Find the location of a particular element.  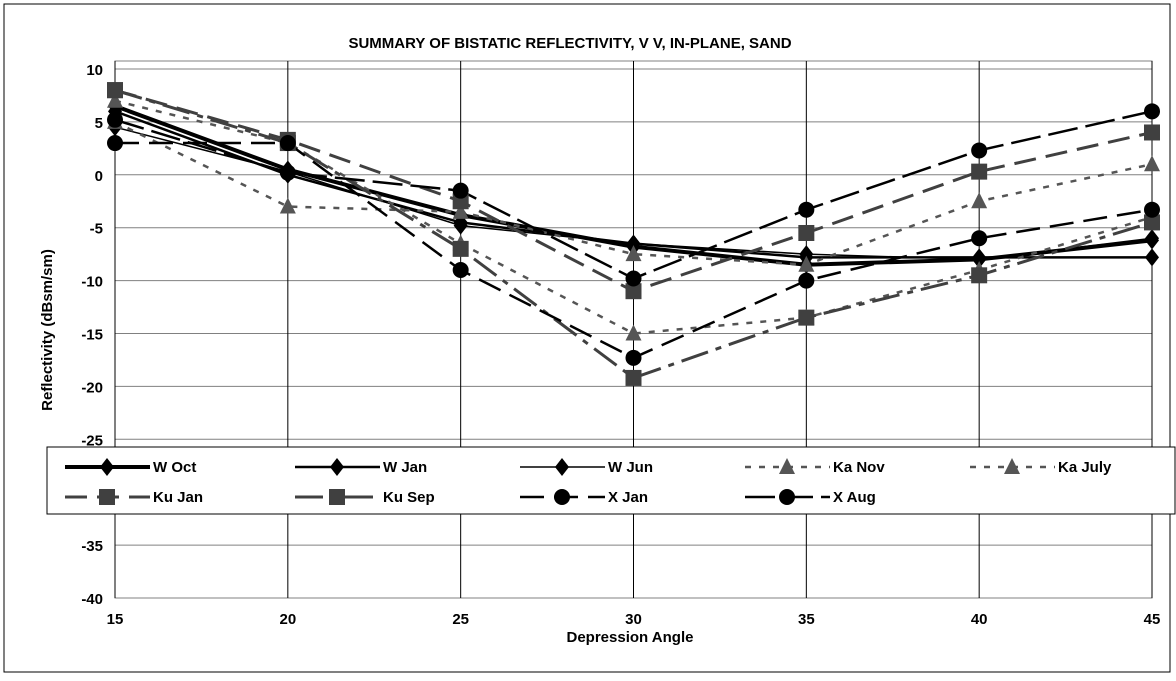

x-tick-label: 15 is located at coordinates (115, 619).